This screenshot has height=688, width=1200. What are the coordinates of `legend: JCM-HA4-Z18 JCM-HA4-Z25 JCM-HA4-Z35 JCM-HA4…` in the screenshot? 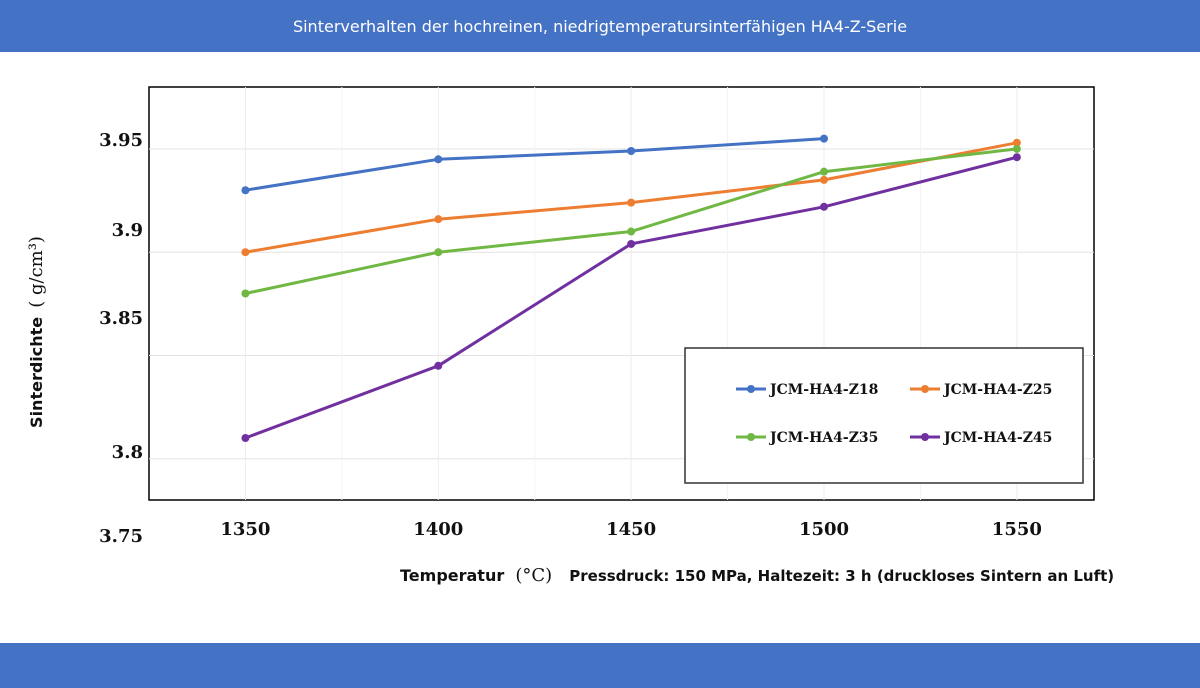 It's located at (894, 414).